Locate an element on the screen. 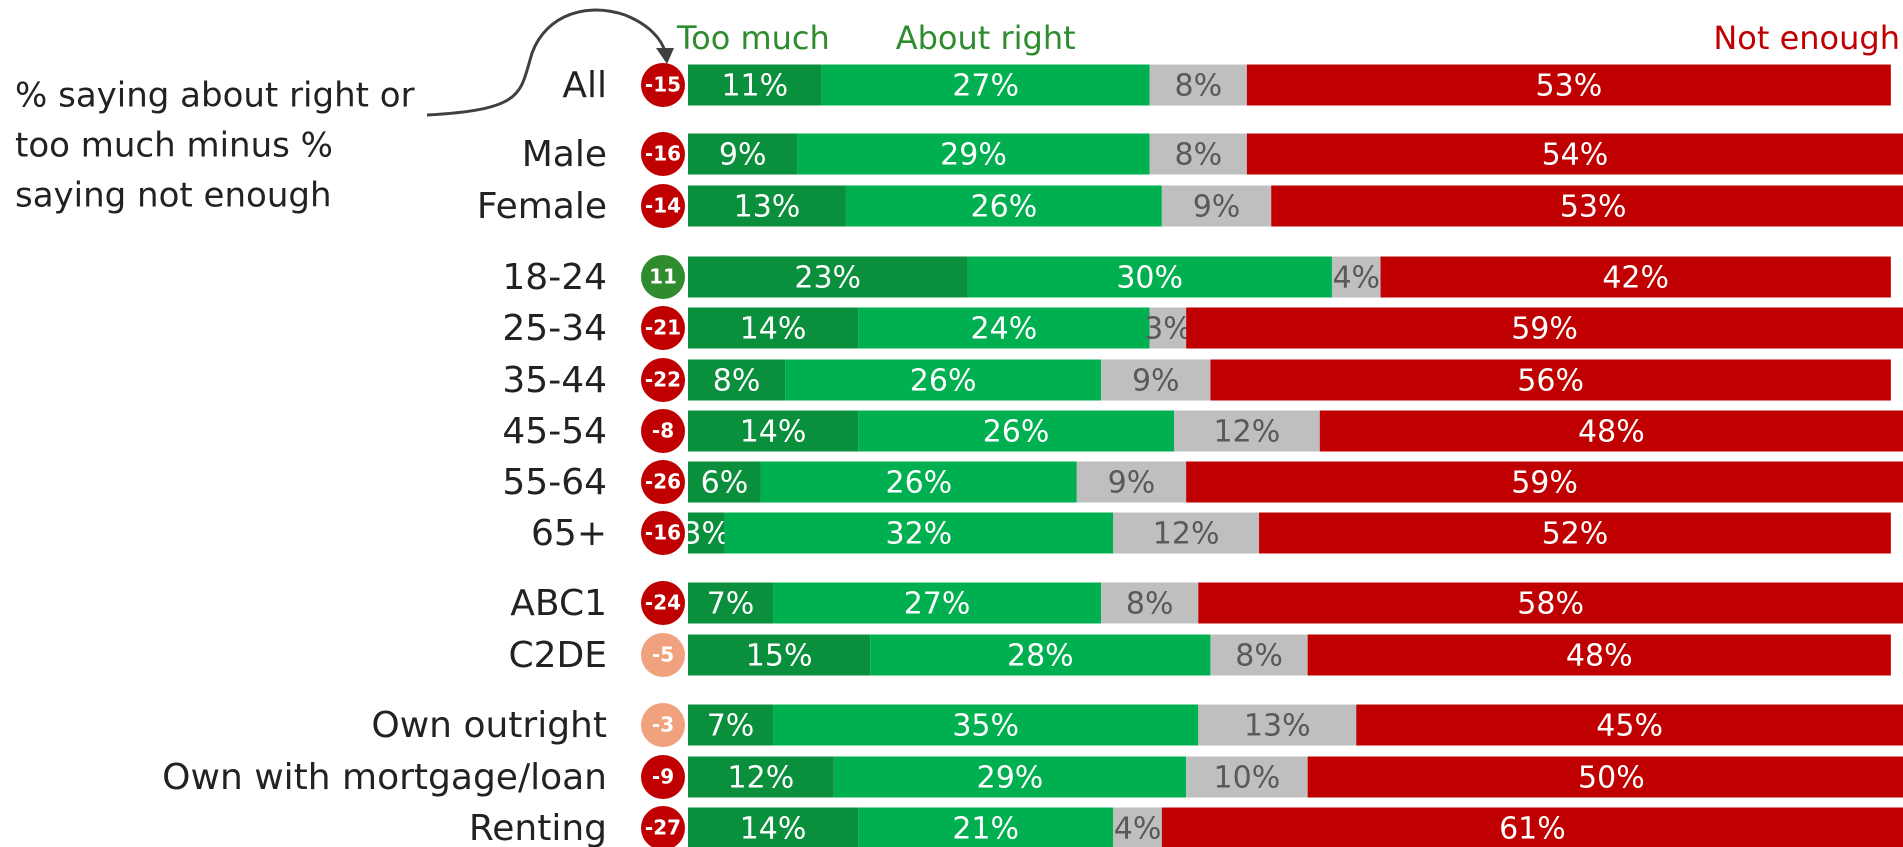  category-label: 25-34 is located at coordinates (554, 328).